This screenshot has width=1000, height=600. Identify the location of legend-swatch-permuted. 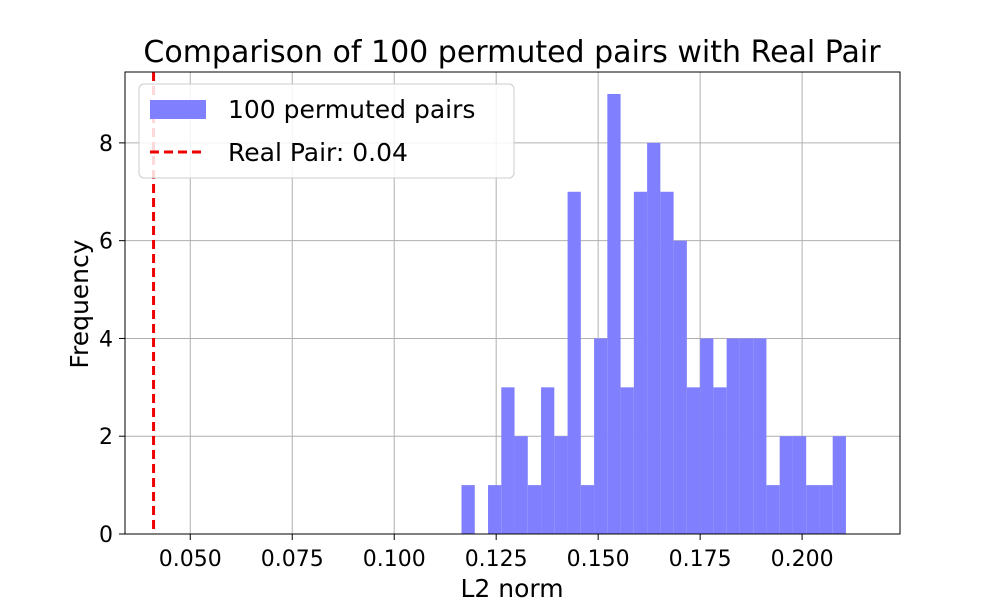
(178, 109).